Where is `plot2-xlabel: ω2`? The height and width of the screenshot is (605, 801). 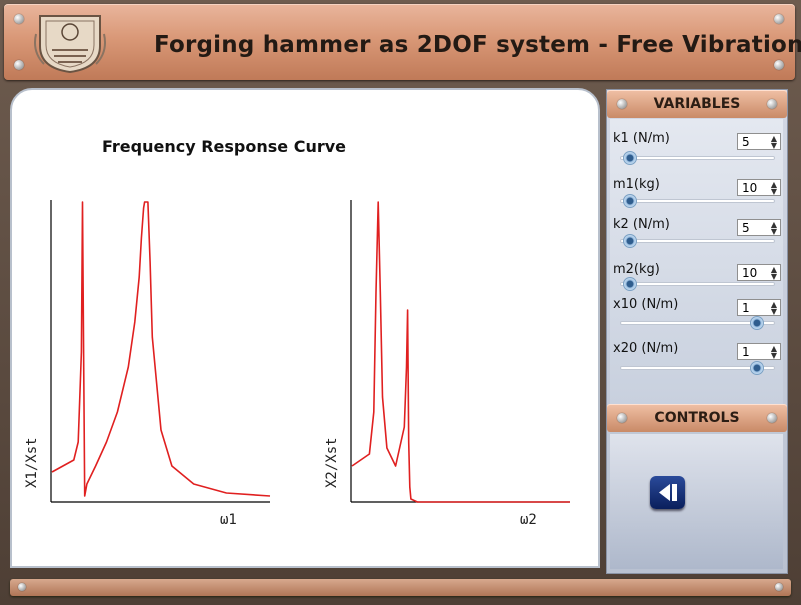 plot2-xlabel: ω2 is located at coordinates (528, 520).